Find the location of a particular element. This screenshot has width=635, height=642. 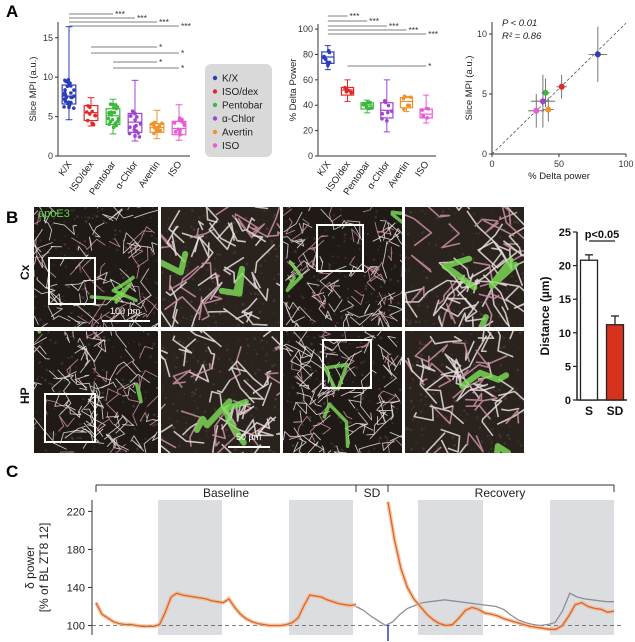

y-tick-label: 180 is located at coordinates (76, 550).